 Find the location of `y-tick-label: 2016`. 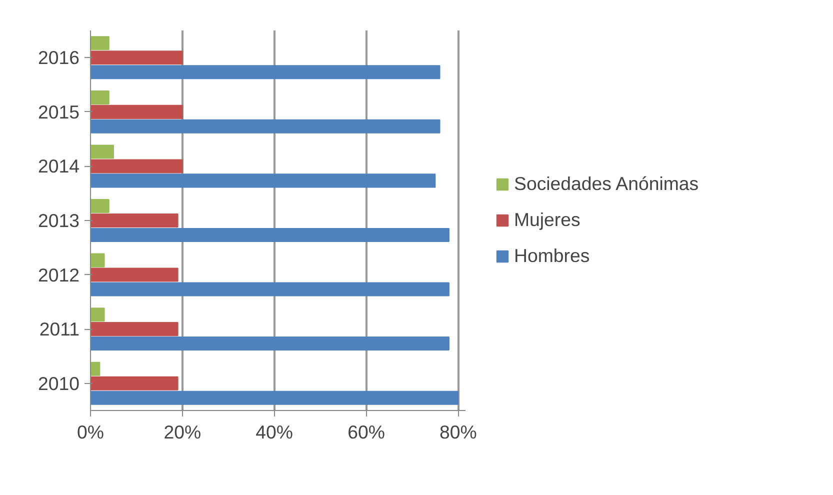

y-tick-label: 2016 is located at coordinates (59, 57).